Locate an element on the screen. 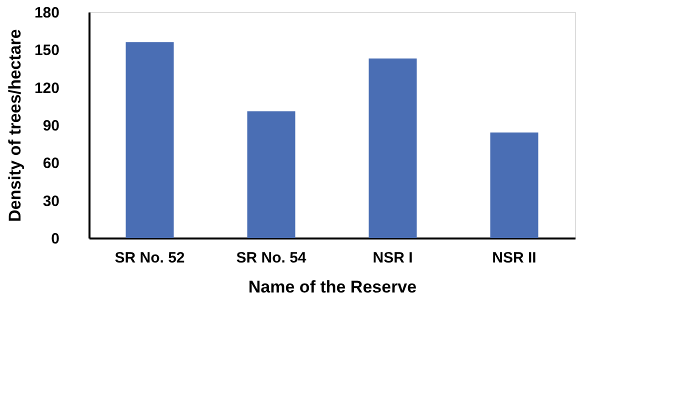 The height and width of the screenshot is (406, 677). y-tick-label: 120 is located at coordinates (47, 88).